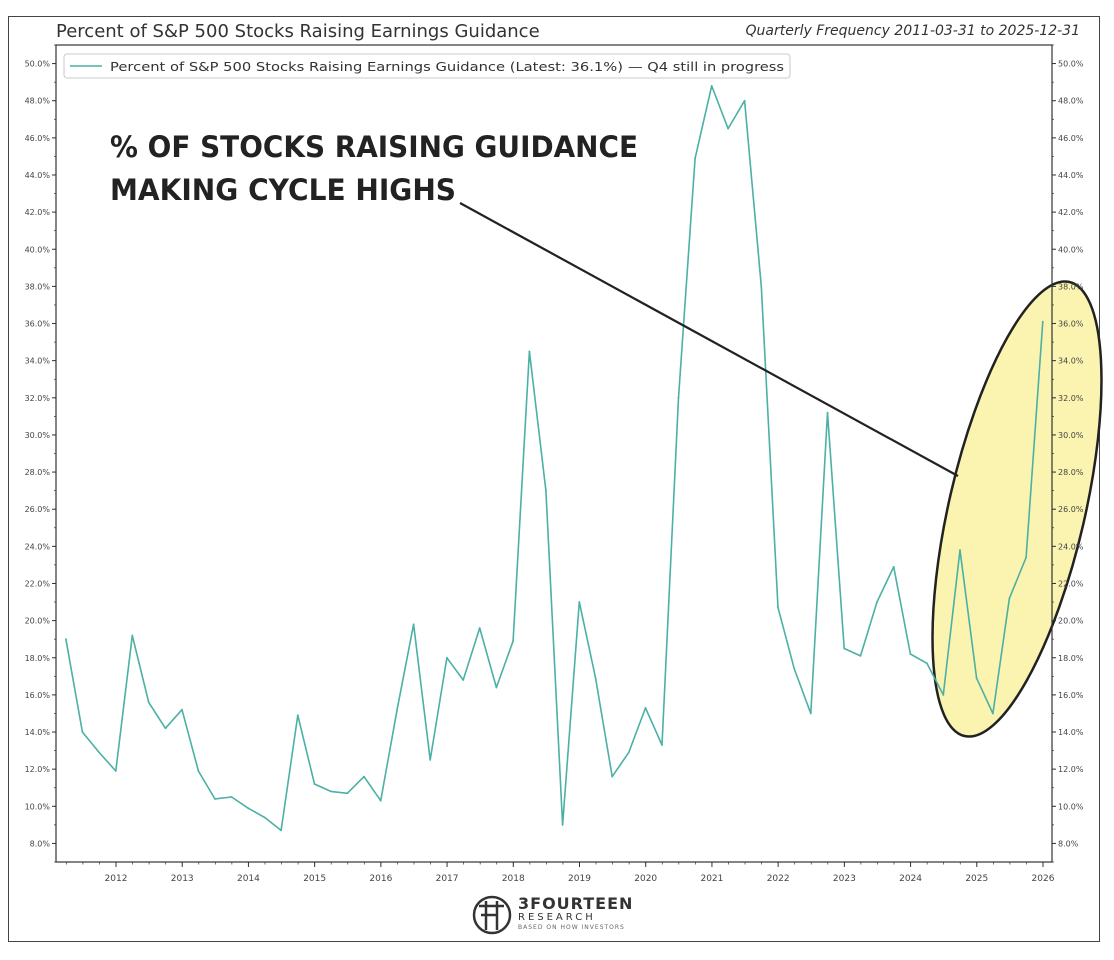 The width and height of the screenshot is (1114, 960). What do you see at coordinates (1071, 546) in the screenshot?
I see `y-tick-label-right: 24.0%` at bounding box center [1071, 546].